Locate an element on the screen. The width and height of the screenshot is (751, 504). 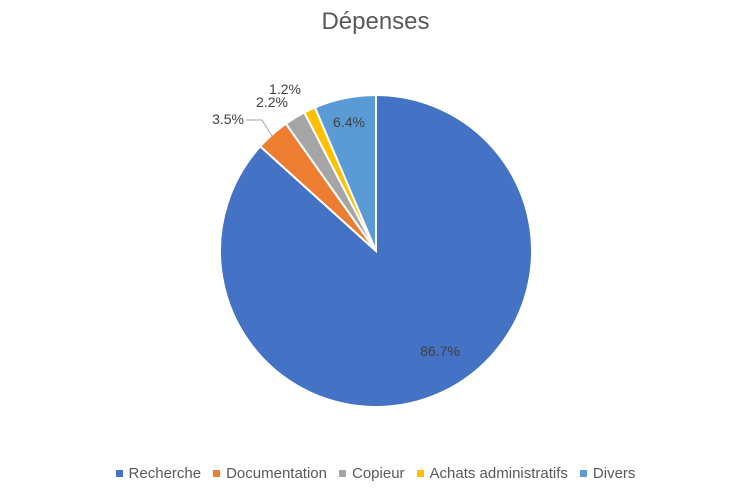
legend-label: Divers is located at coordinates (614, 473).